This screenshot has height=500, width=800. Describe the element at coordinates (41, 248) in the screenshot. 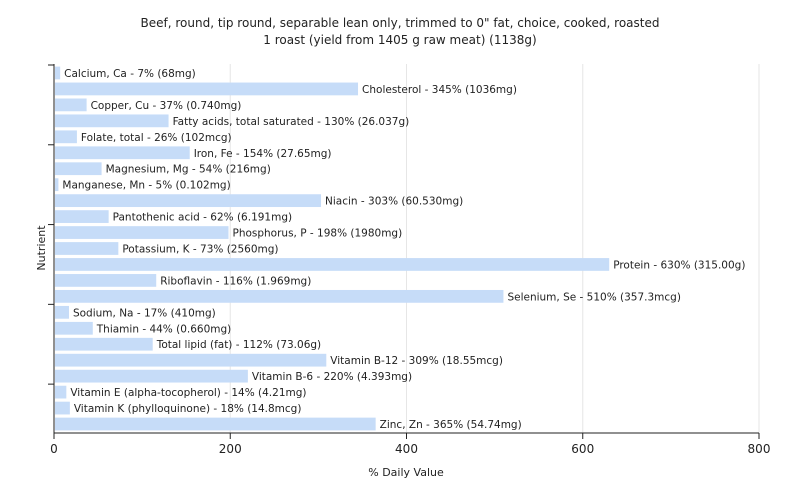

I see `y-axis-label: Nutrient` at that location.